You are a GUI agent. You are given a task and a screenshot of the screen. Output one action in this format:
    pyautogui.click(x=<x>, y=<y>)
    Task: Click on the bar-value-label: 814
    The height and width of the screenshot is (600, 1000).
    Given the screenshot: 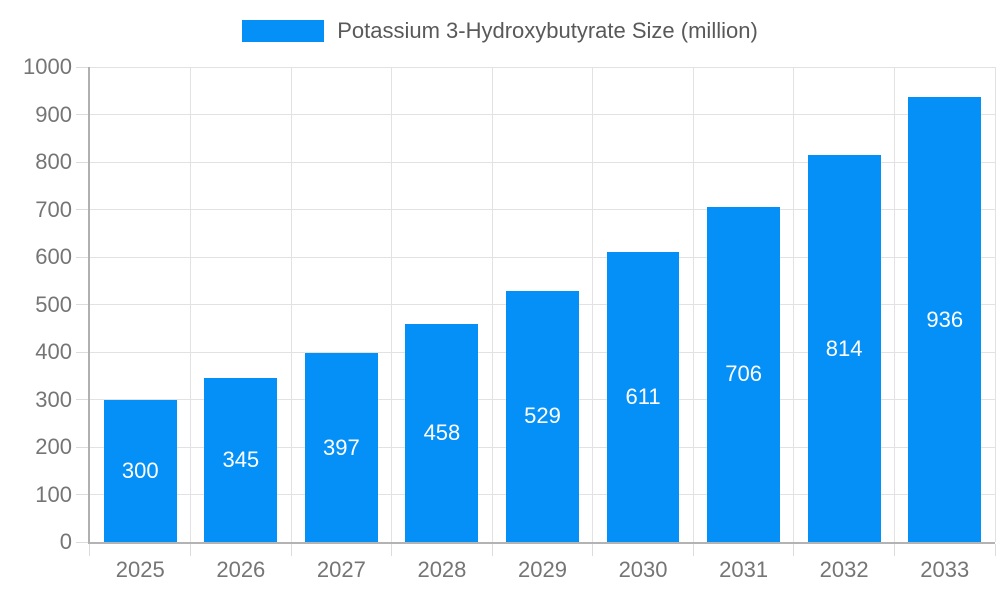 What is the action you would take?
    pyautogui.click(x=844, y=348)
    